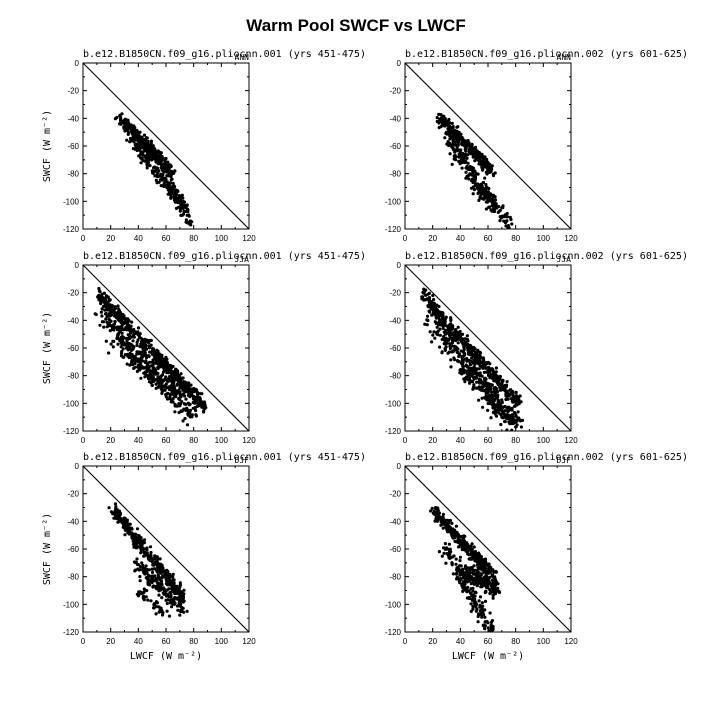  What do you see at coordinates (564, 460) in the screenshot?
I see `season-label: DJF` at bounding box center [564, 460].